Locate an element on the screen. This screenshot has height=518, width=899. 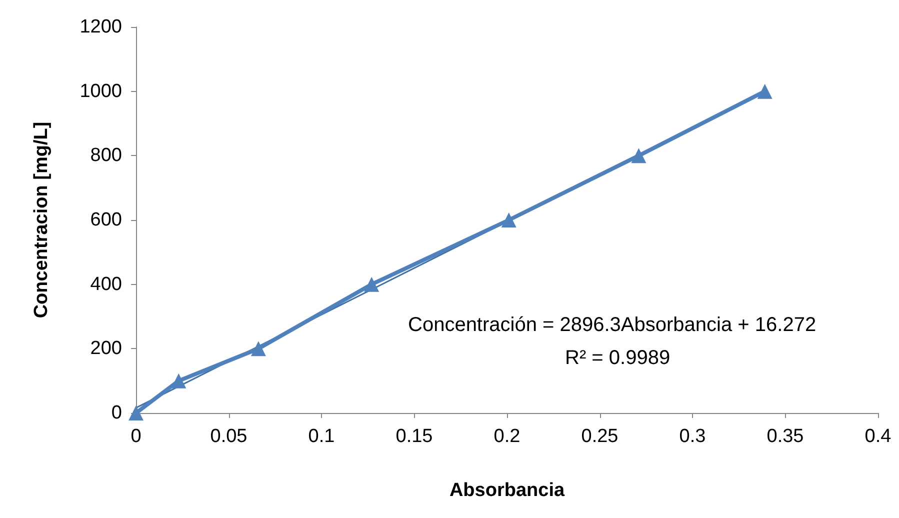
x-tick-label: 0.05 is located at coordinates (229, 436).